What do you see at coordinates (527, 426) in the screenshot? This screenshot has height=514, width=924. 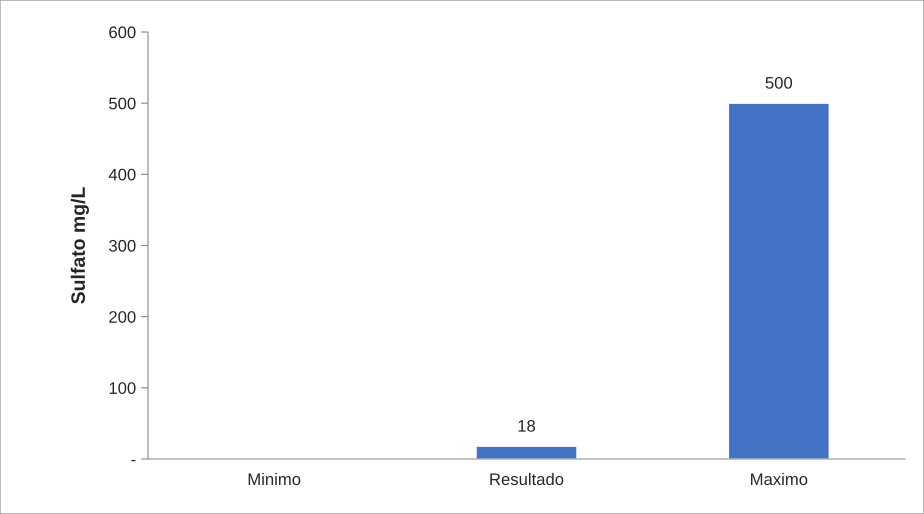 I see `data-label: 18` at bounding box center [527, 426].